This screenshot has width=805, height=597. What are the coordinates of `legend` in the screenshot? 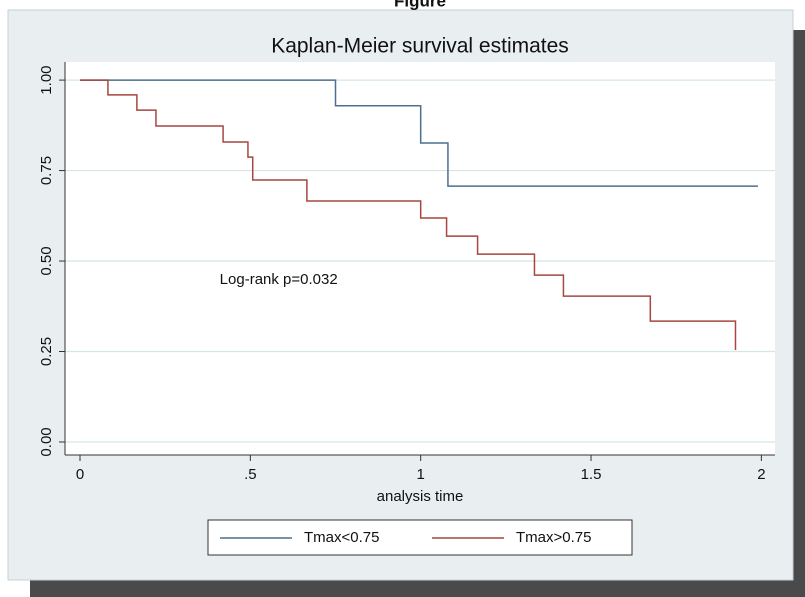 It's located at (420, 537).